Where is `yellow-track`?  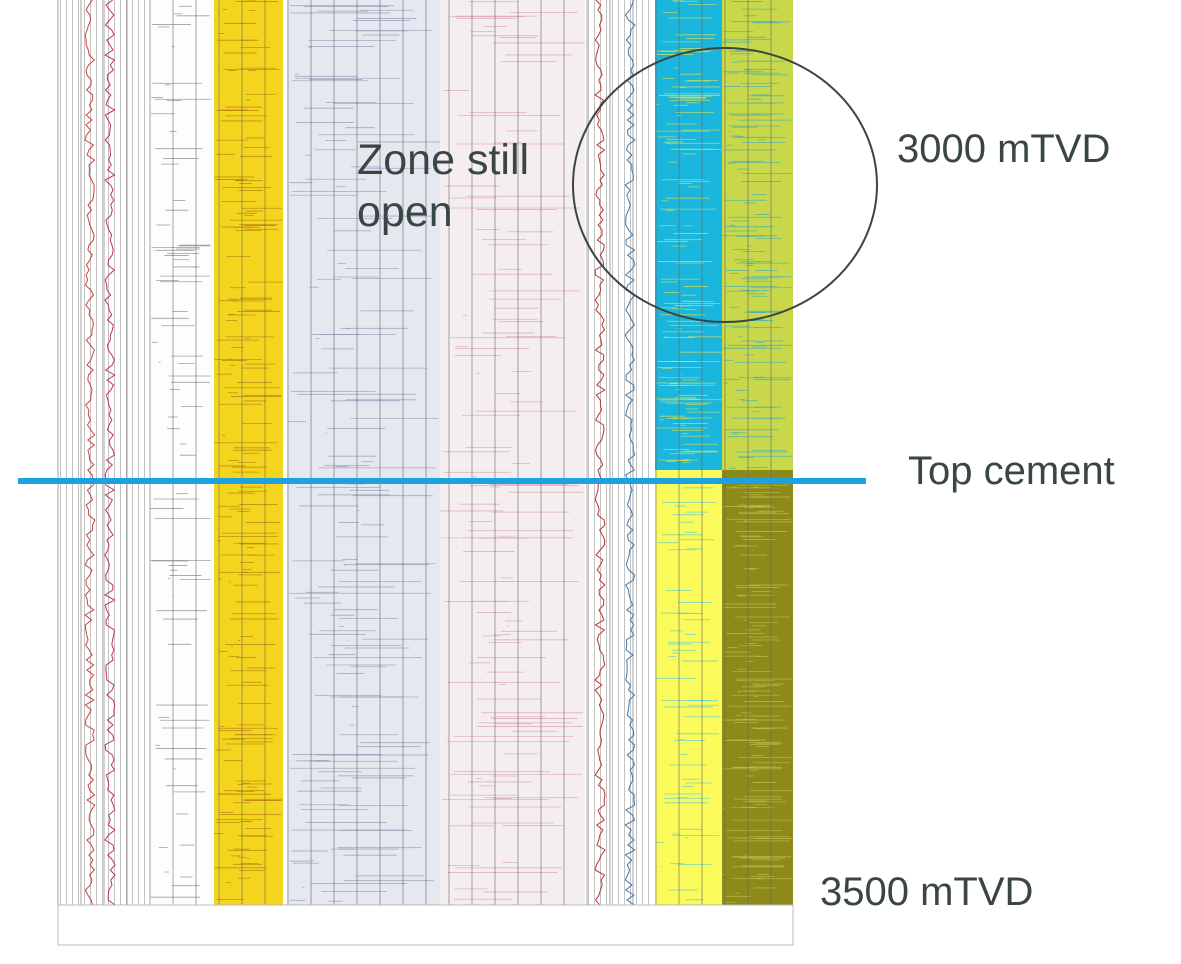 yellow-track is located at coordinates (248, 452).